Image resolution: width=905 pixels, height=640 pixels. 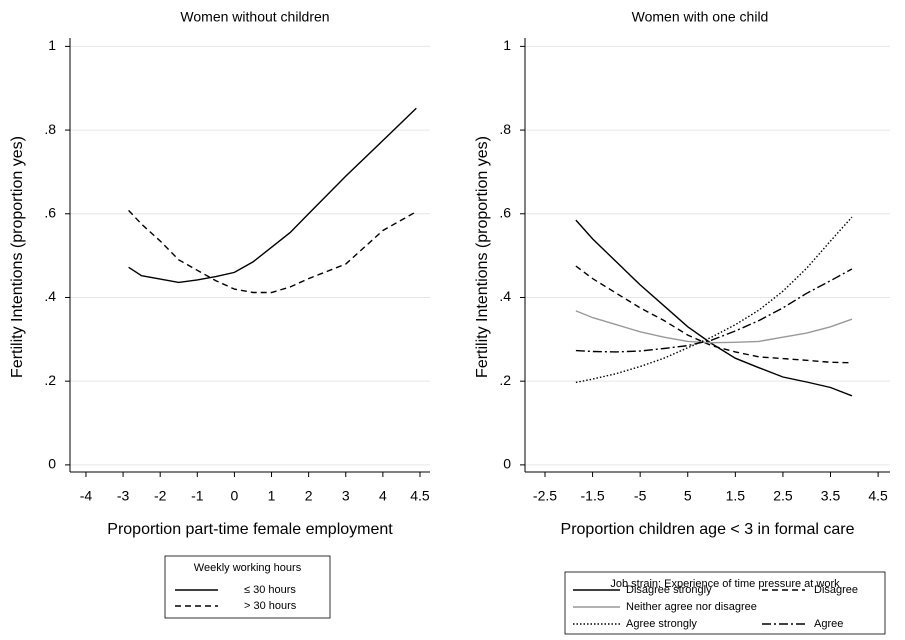 What do you see at coordinates (736, 496) in the screenshot?
I see `x-tick-label: 1.5` at bounding box center [736, 496].